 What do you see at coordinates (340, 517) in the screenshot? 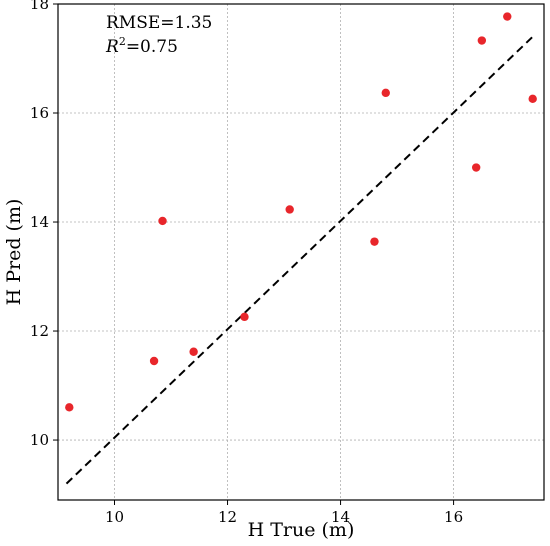
I see `x-tick-label: 14` at bounding box center [340, 517].